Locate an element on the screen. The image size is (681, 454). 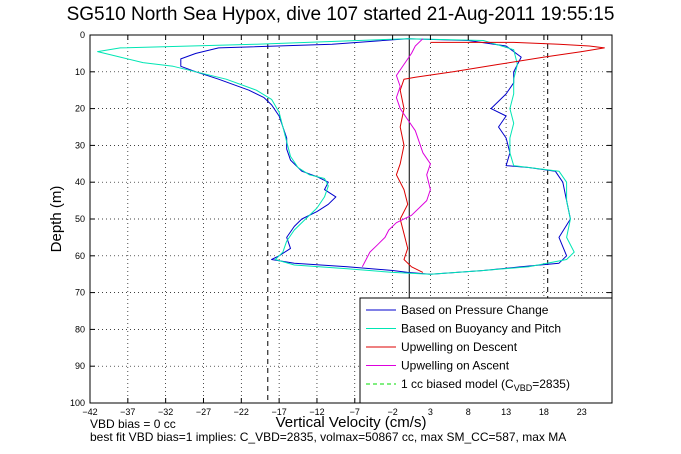
x-tick-label: −37 is located at coordinates (127, 412).